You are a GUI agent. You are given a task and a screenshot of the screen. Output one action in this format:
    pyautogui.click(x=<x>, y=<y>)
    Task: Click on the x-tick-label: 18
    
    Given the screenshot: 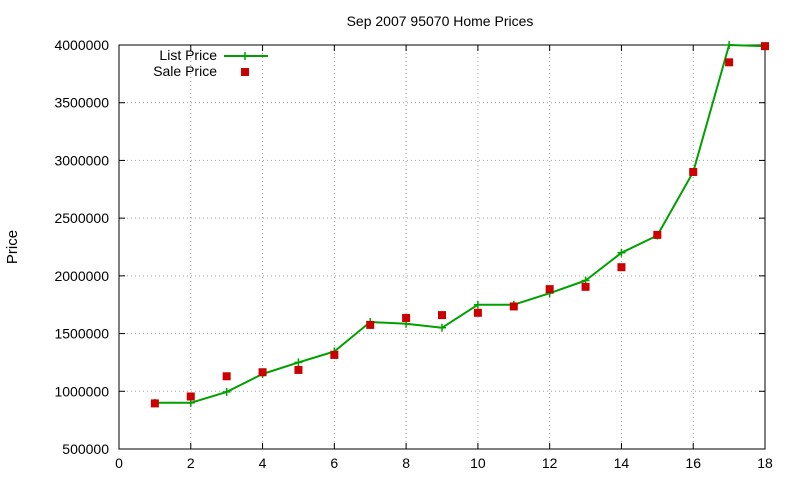 What is the action you would take?
    pyautogui.click(x=765, y=463)
    